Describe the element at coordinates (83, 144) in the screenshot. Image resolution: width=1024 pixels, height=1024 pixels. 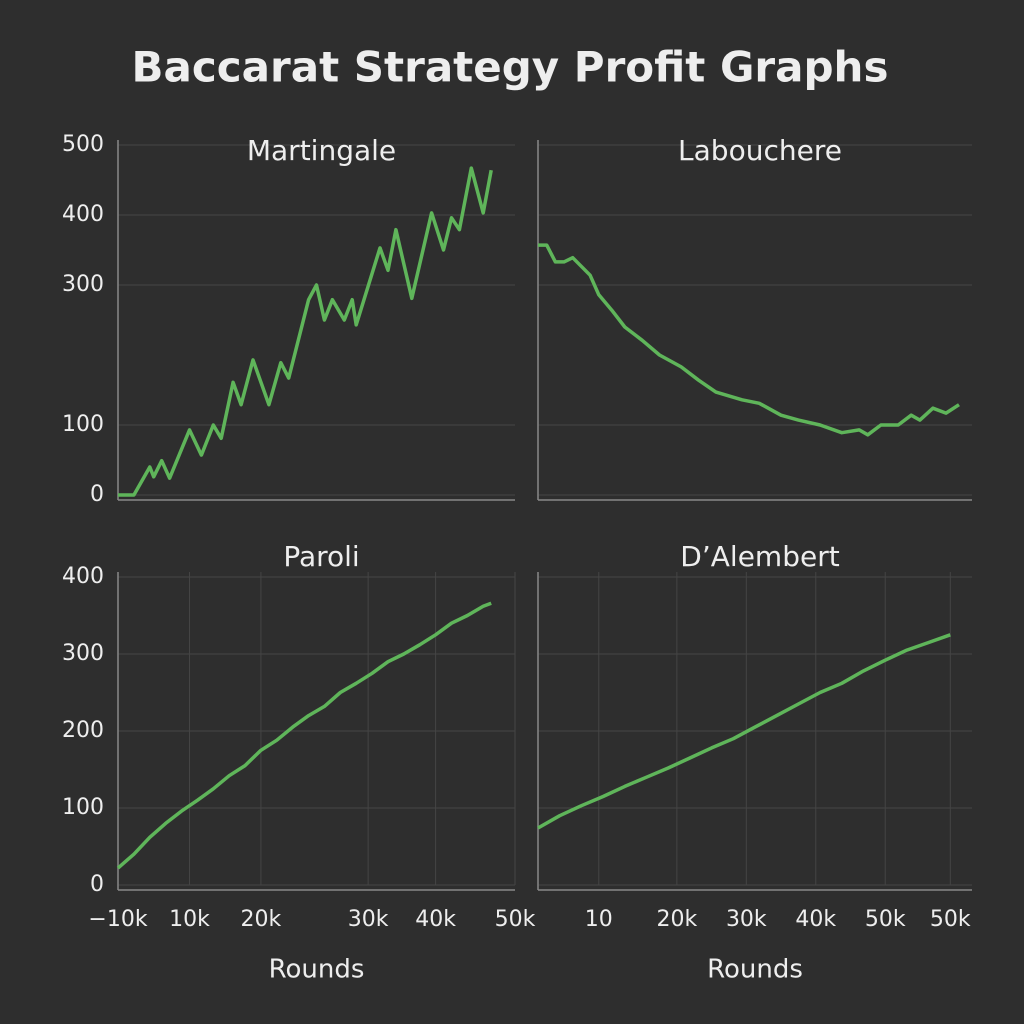
I see `y-tick-label: 500` at that location.